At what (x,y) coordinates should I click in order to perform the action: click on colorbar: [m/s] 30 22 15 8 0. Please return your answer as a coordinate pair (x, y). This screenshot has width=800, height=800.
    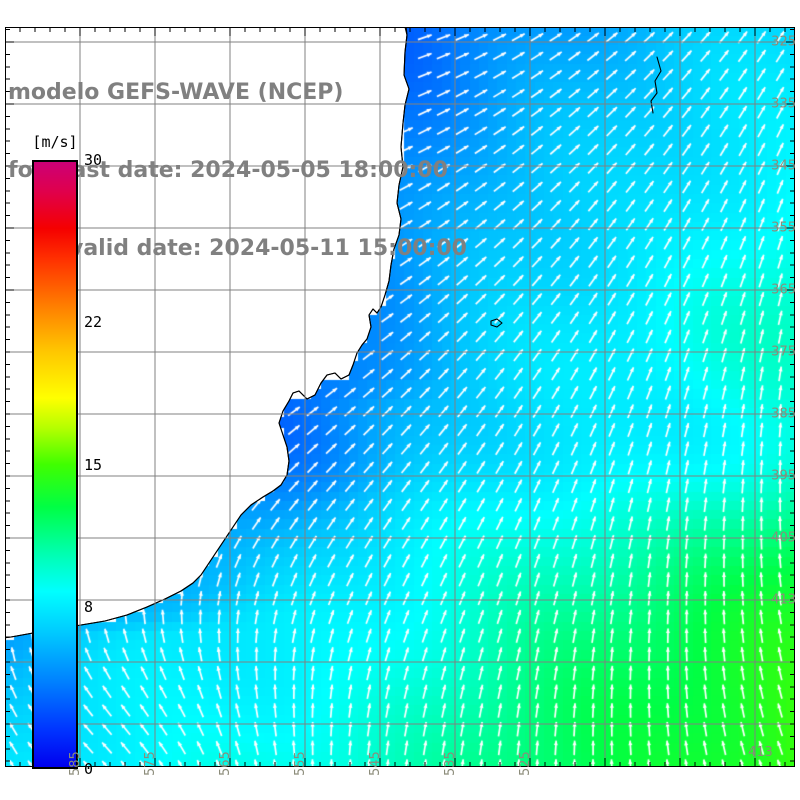
    Looking at the image, I should click on (67, 455).